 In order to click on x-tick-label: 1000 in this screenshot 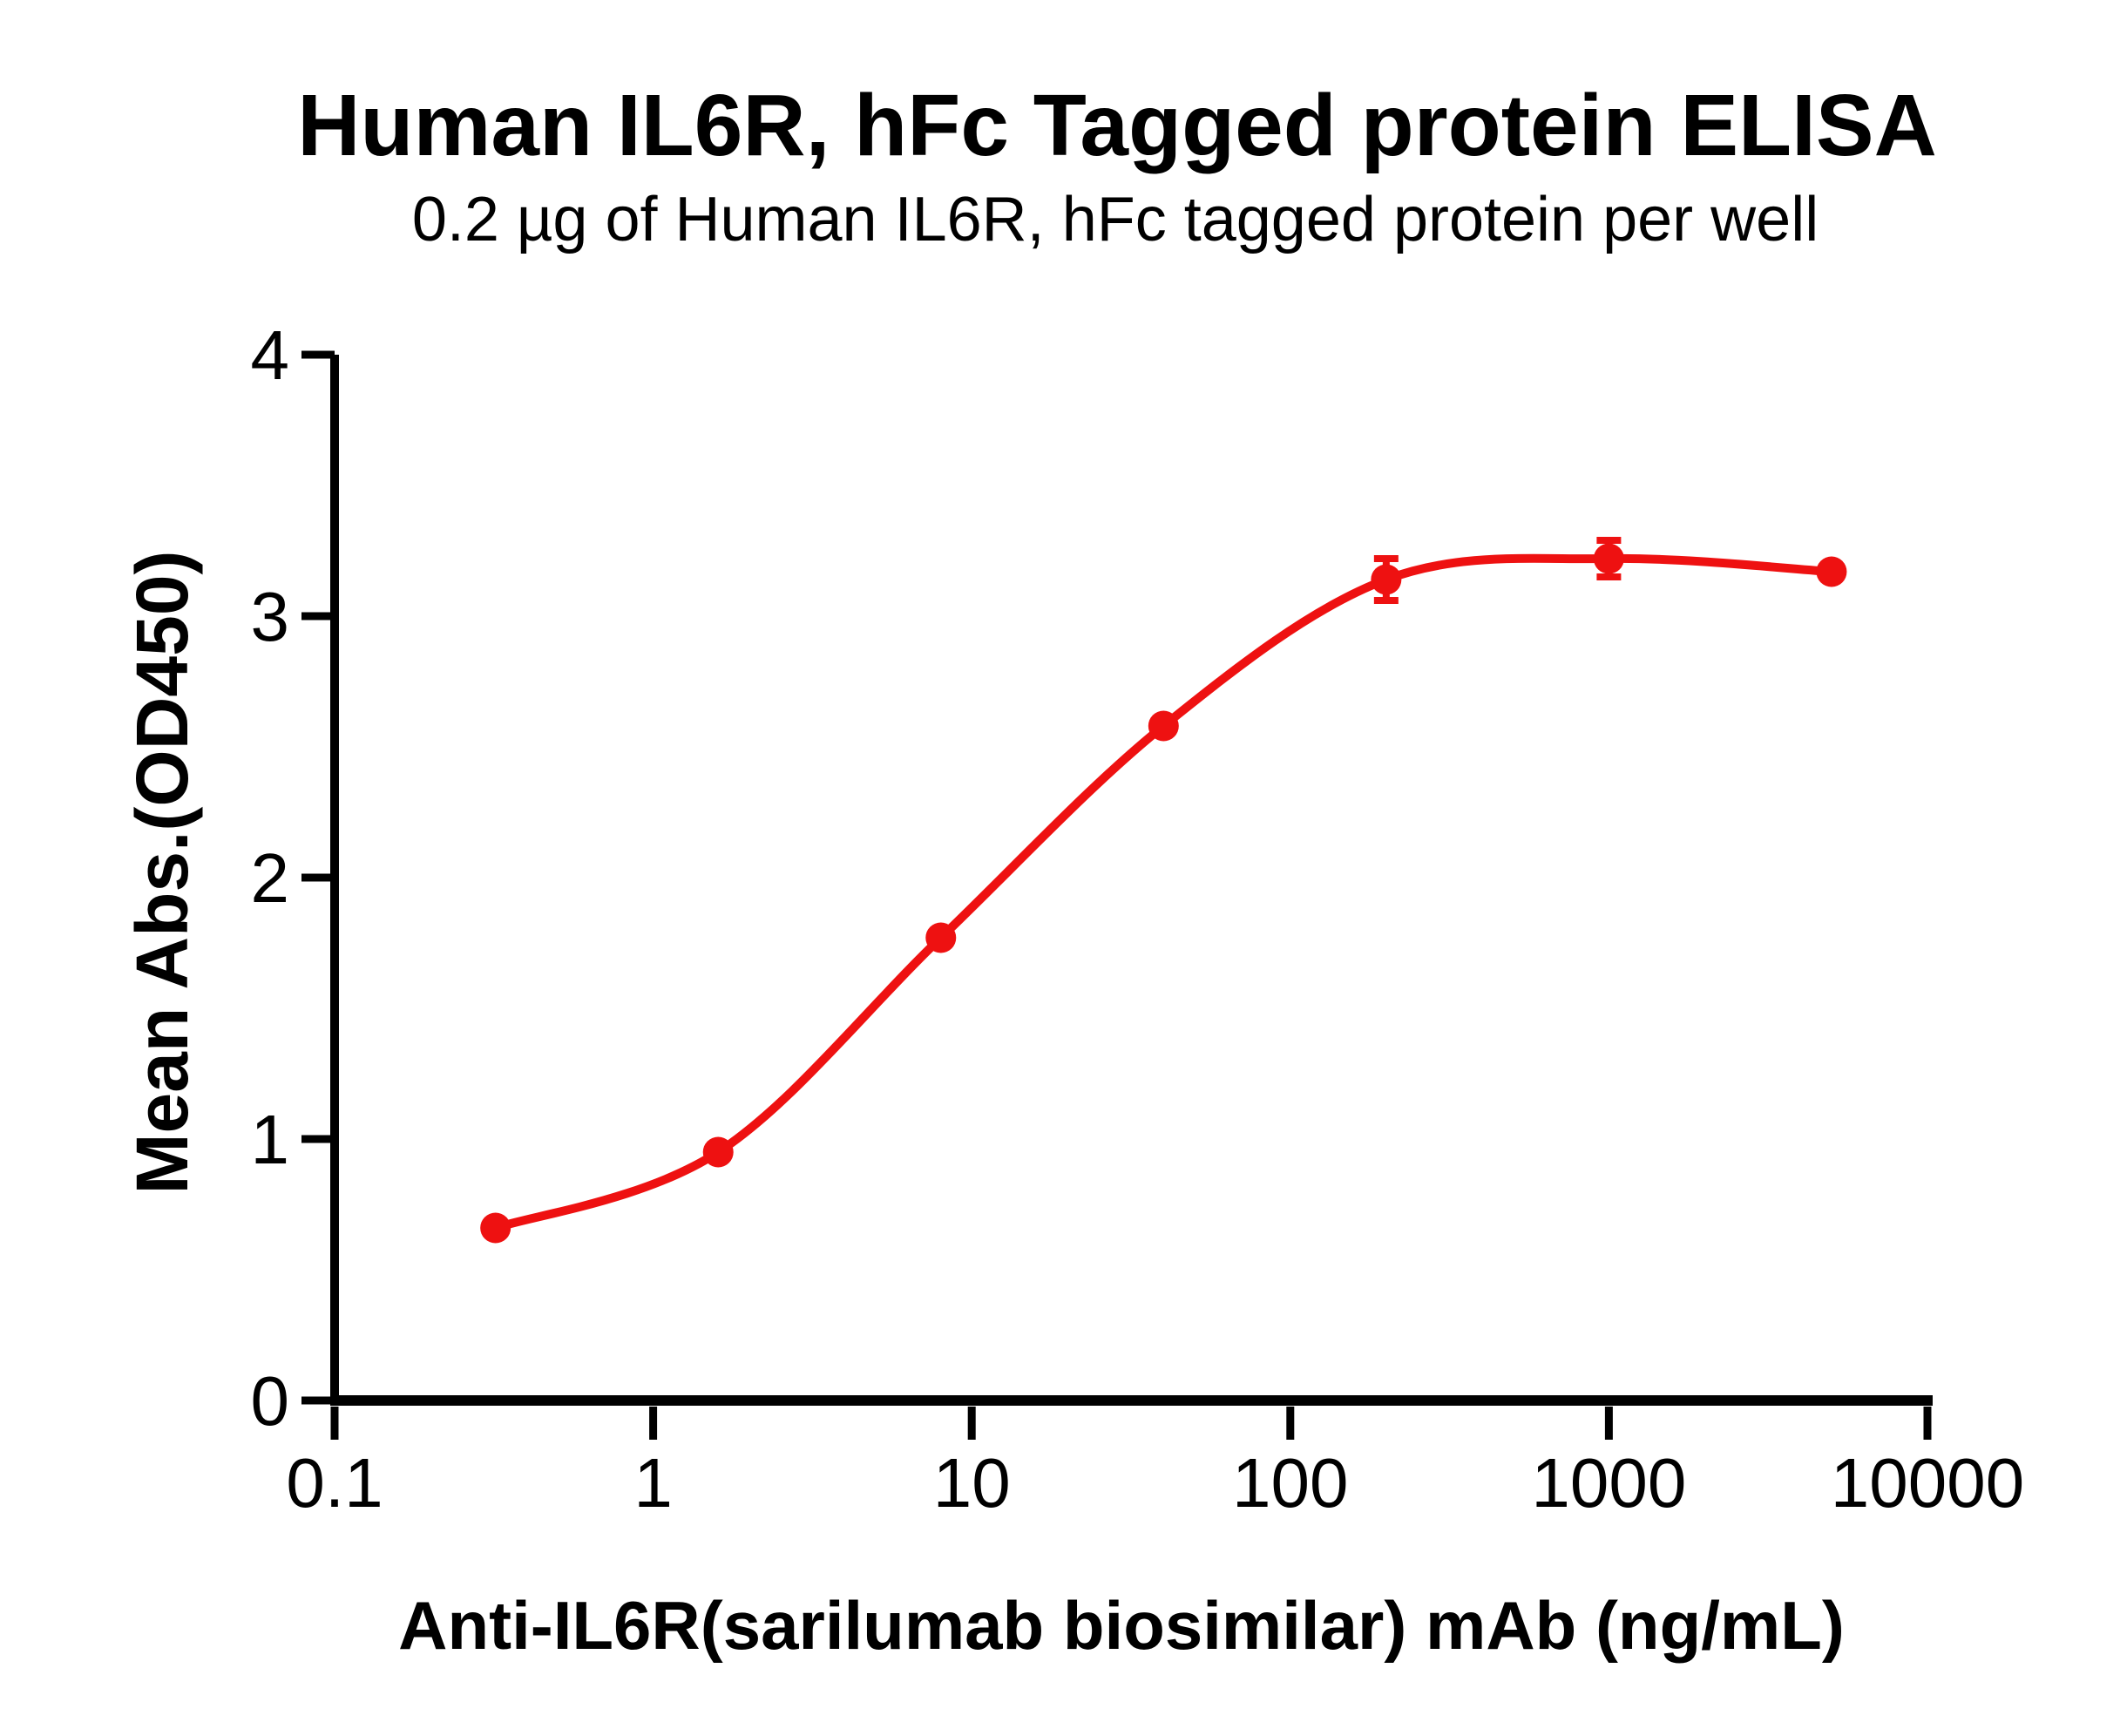, I will do `click(1608, 1483)`.